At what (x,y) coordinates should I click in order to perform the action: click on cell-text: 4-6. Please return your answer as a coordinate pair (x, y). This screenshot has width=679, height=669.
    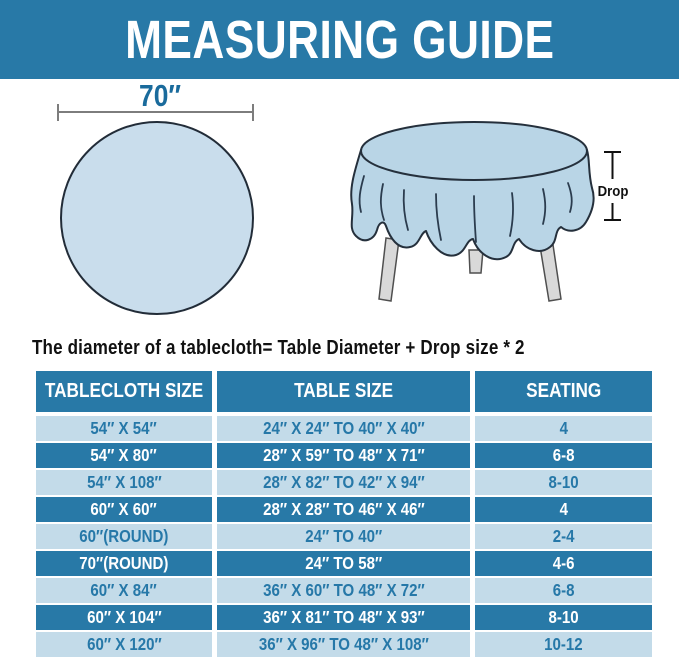
    Looking at the image, I should click on (563, 563).